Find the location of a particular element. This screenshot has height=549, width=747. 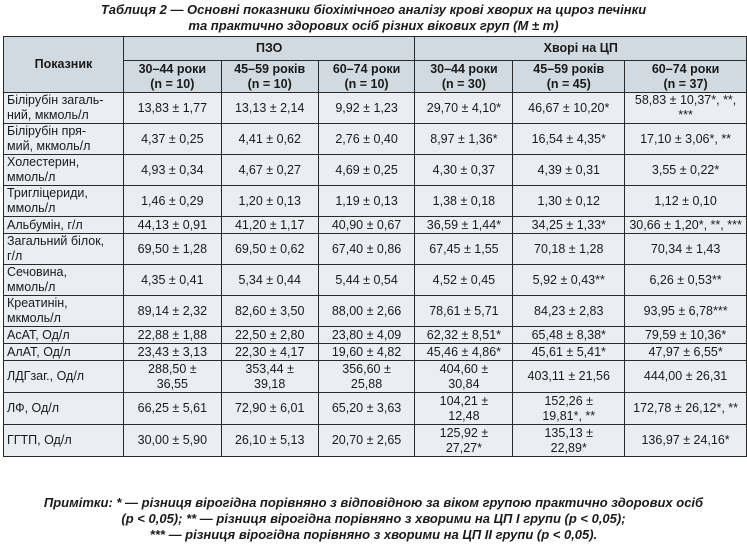

value-cell: 172,78 ± 26,12*, ** is located at coordinates (685, 408).